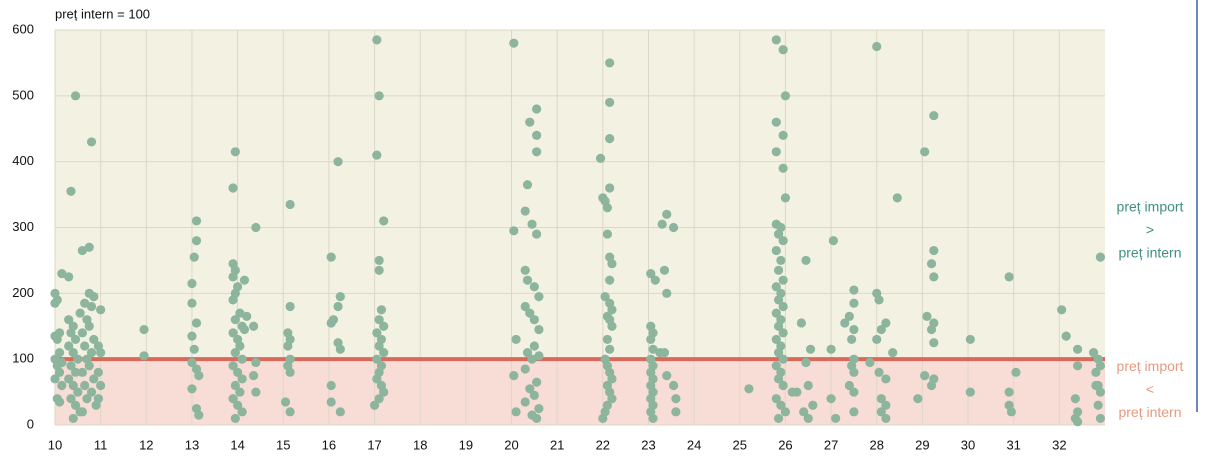  I want to click on x-tick-label: 17, so click(374, 444).